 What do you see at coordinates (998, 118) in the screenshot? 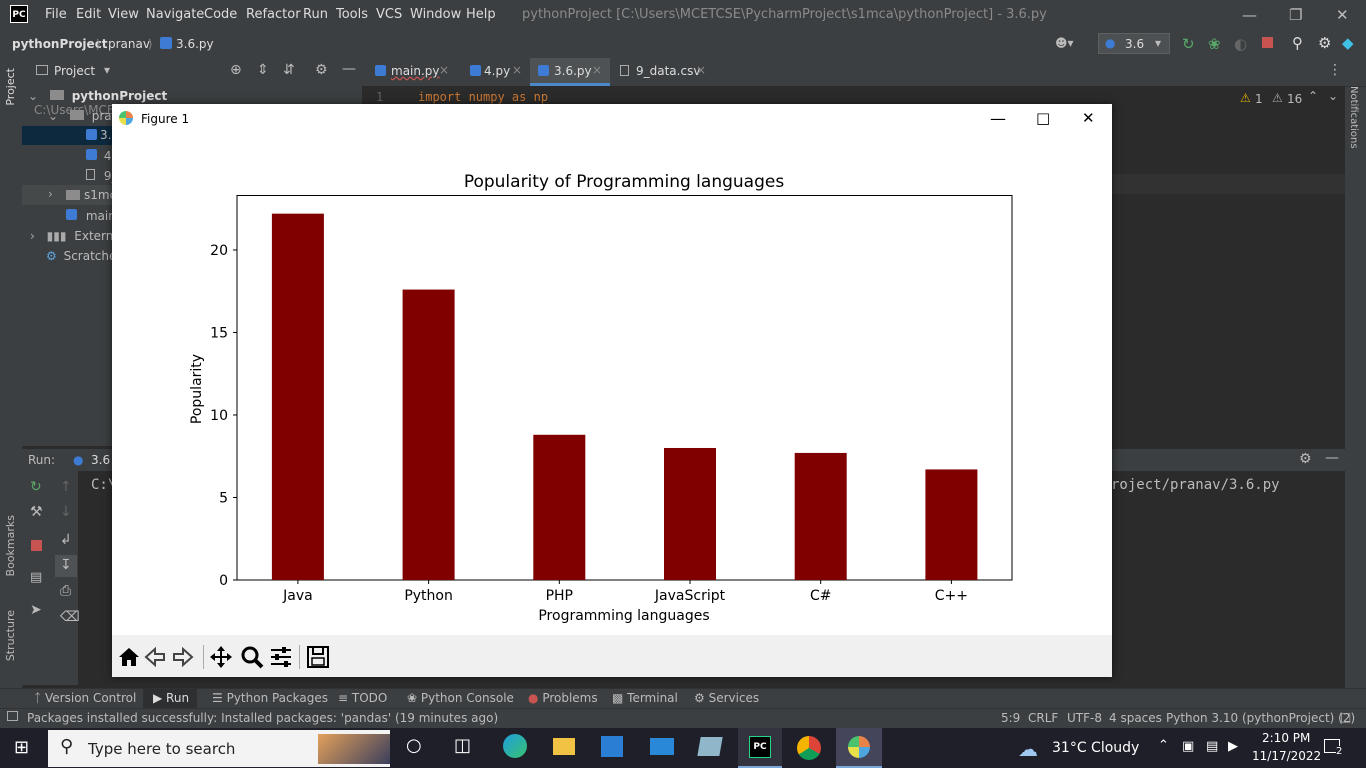
I see `minimize-icon: —` at bounding box center [998, 118].